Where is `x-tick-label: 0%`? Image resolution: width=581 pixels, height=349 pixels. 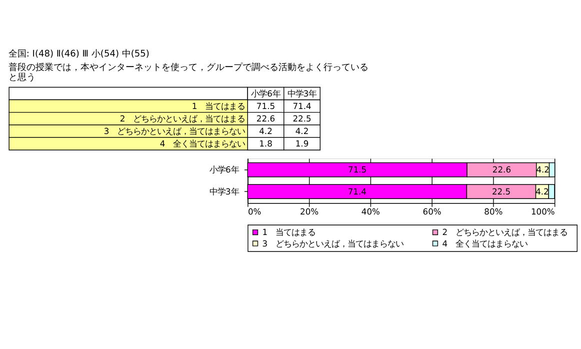 x-tick-label: 0% is located at coordinates (255, 211).